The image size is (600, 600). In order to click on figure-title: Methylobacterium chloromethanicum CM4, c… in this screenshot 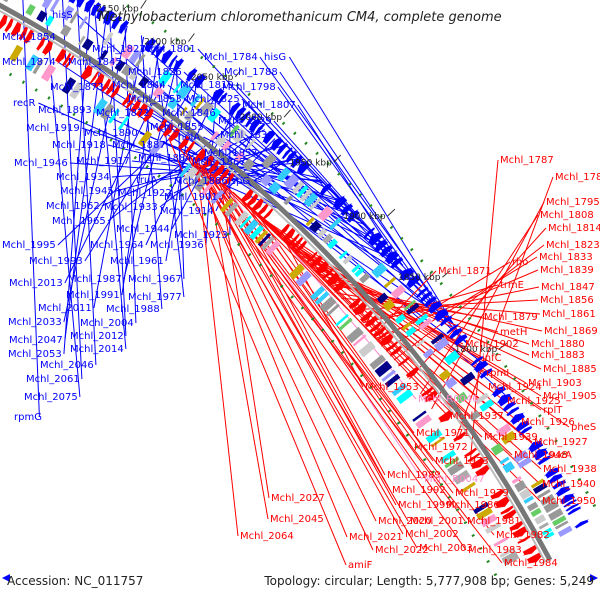, I will do `click(300, 17)`.